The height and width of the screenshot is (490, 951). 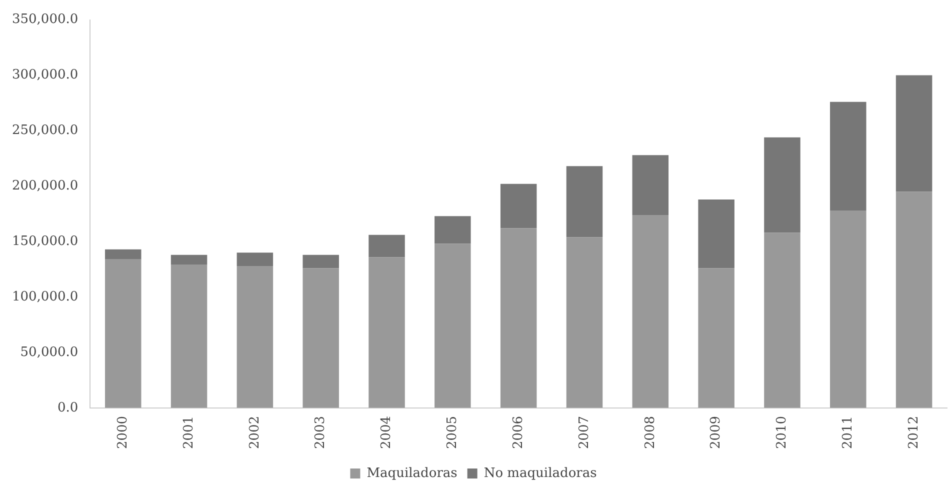 What do you see at coordinates (122, 433) in the screenshot?
I see `x-tick-label: 2000` at bounding box center [122, 433].